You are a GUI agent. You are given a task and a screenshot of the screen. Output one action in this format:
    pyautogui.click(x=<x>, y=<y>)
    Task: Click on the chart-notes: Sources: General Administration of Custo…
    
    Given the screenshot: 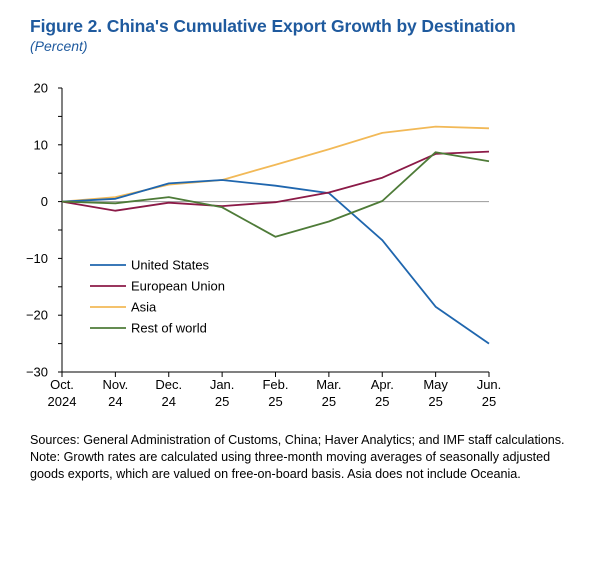 What is the action you would take?
    pyautogui.click(x=300, y=457)
    